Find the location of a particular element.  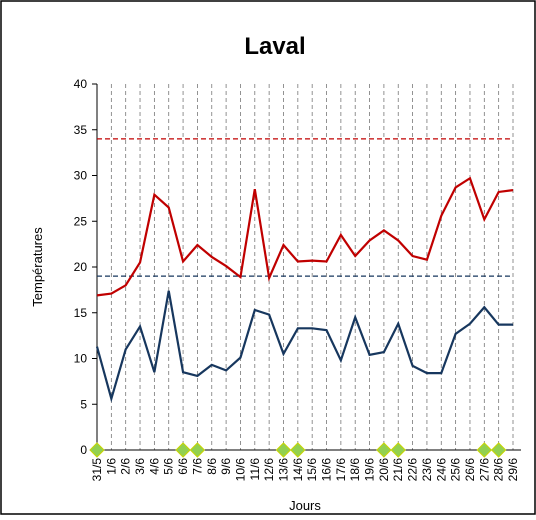

x-tick-label: 11/6 is located at coordinates (255, 469).